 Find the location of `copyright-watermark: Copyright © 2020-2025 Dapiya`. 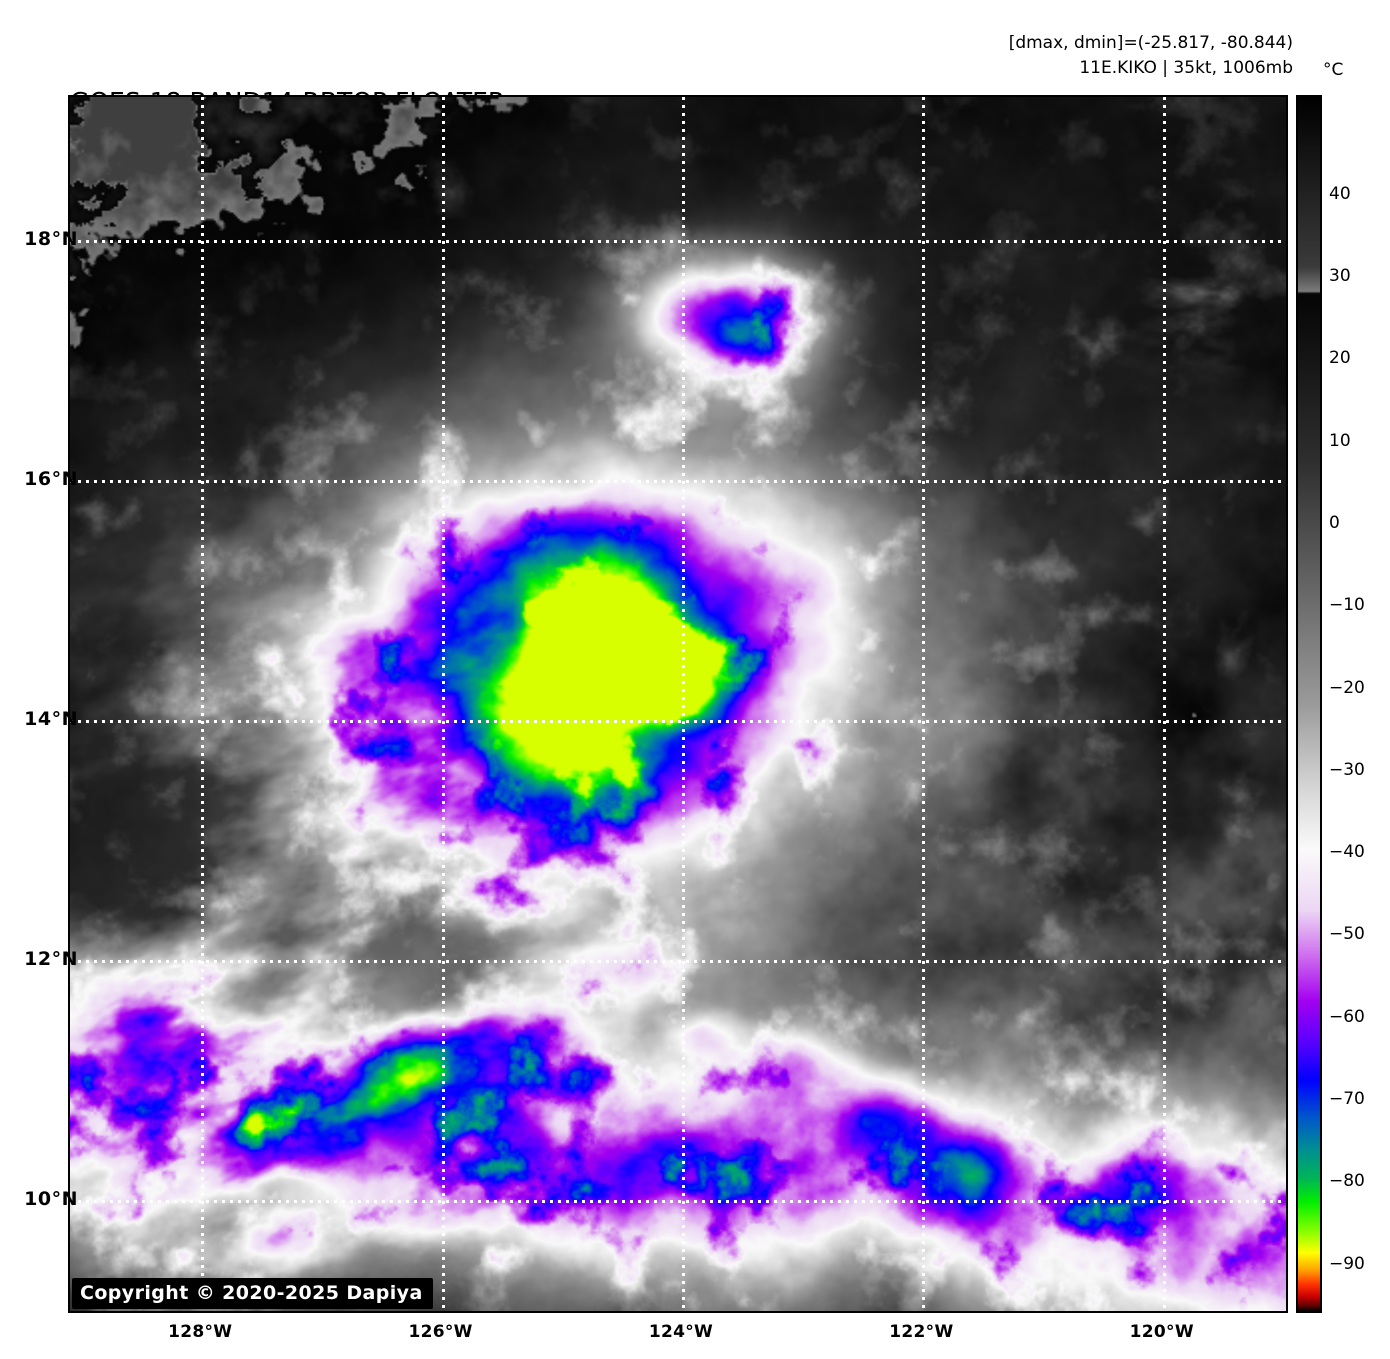

copyright-watermark: Copyright © 2020-2025 Dapiya is located at coordinates (252, 1293).